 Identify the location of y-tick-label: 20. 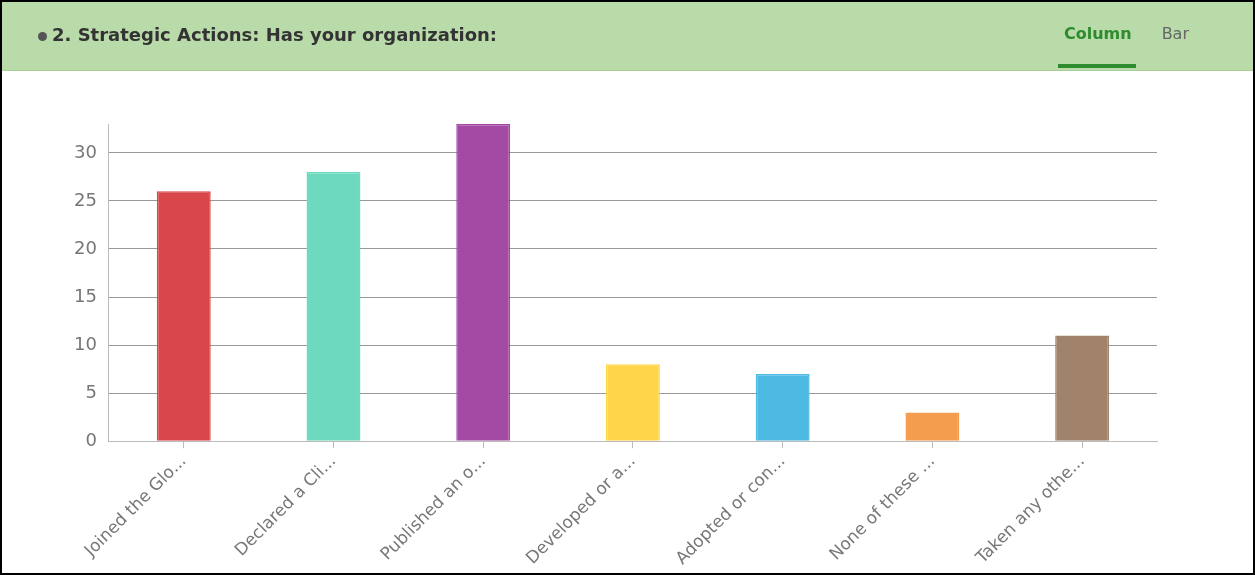
(85, 247).